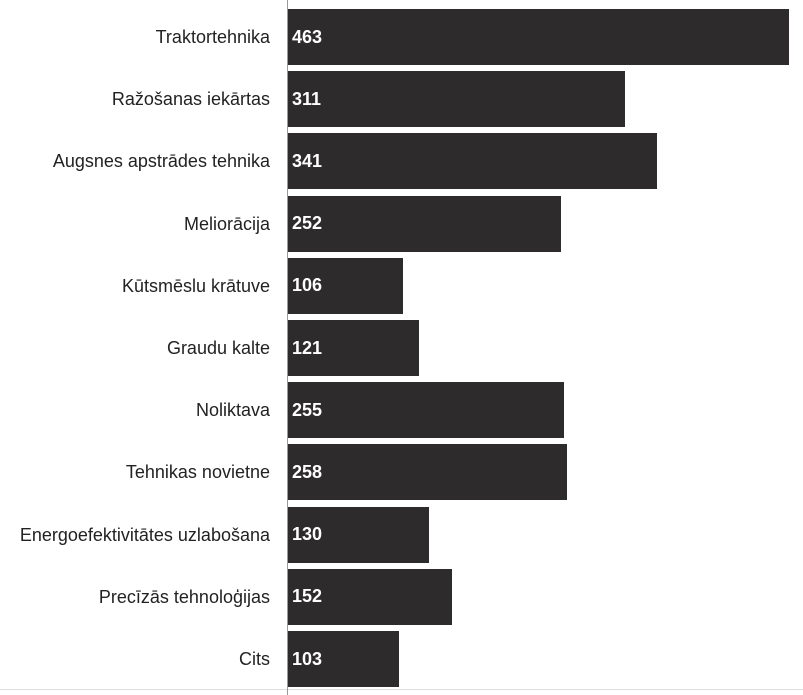  I want to click on value-label: 311, so click(307, 98).